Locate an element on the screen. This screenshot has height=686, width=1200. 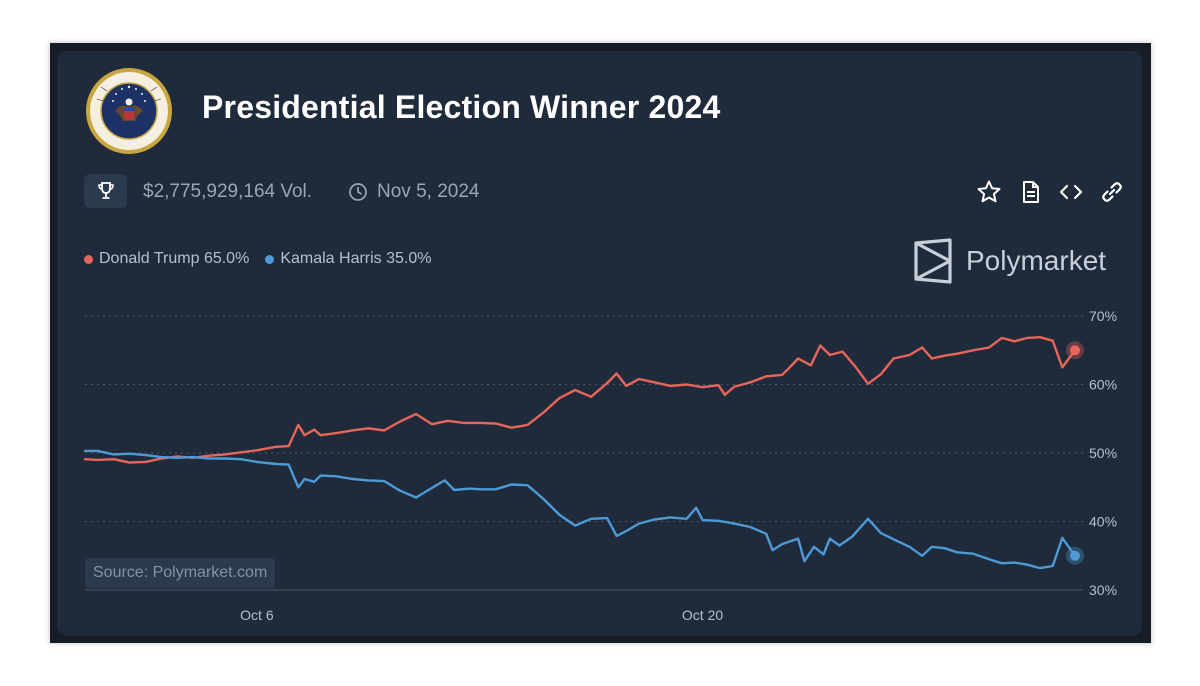
trophy-icon is located at coordinates (105, 190).